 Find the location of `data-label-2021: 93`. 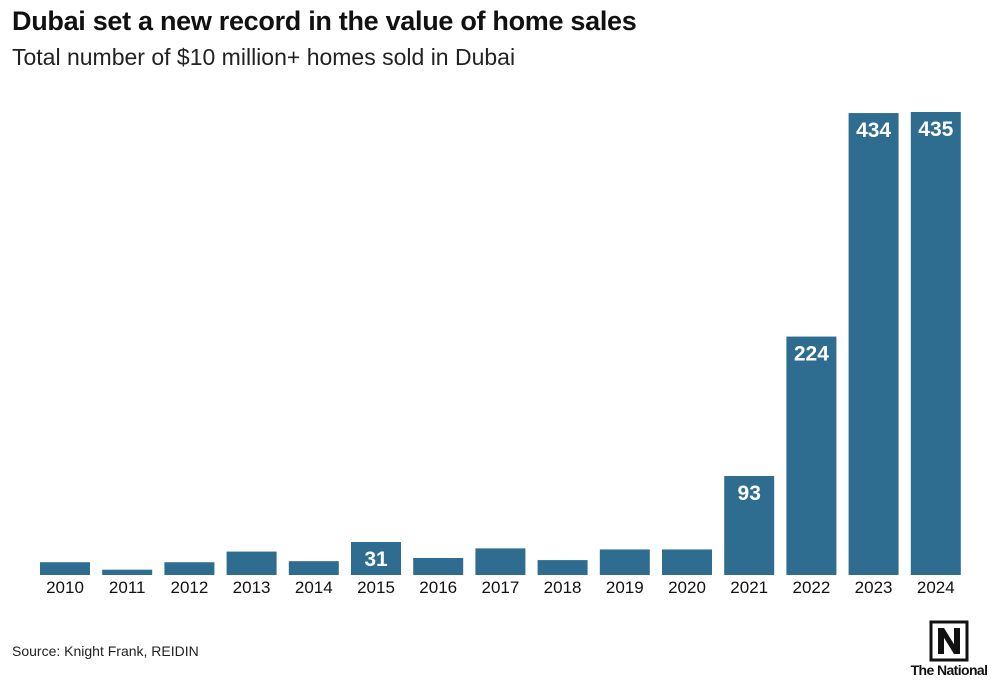

data-label-2021: 93 is located at coordinates (749, 493).